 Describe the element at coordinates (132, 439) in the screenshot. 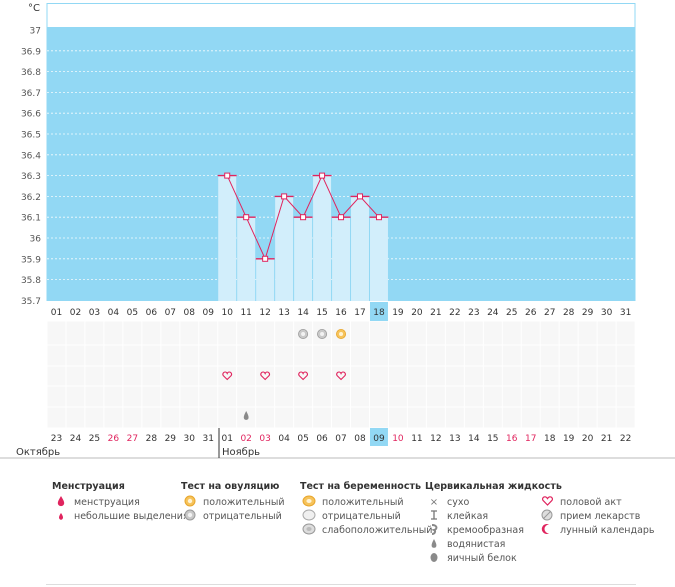

I see `calendar-day-label: 27` at that location.